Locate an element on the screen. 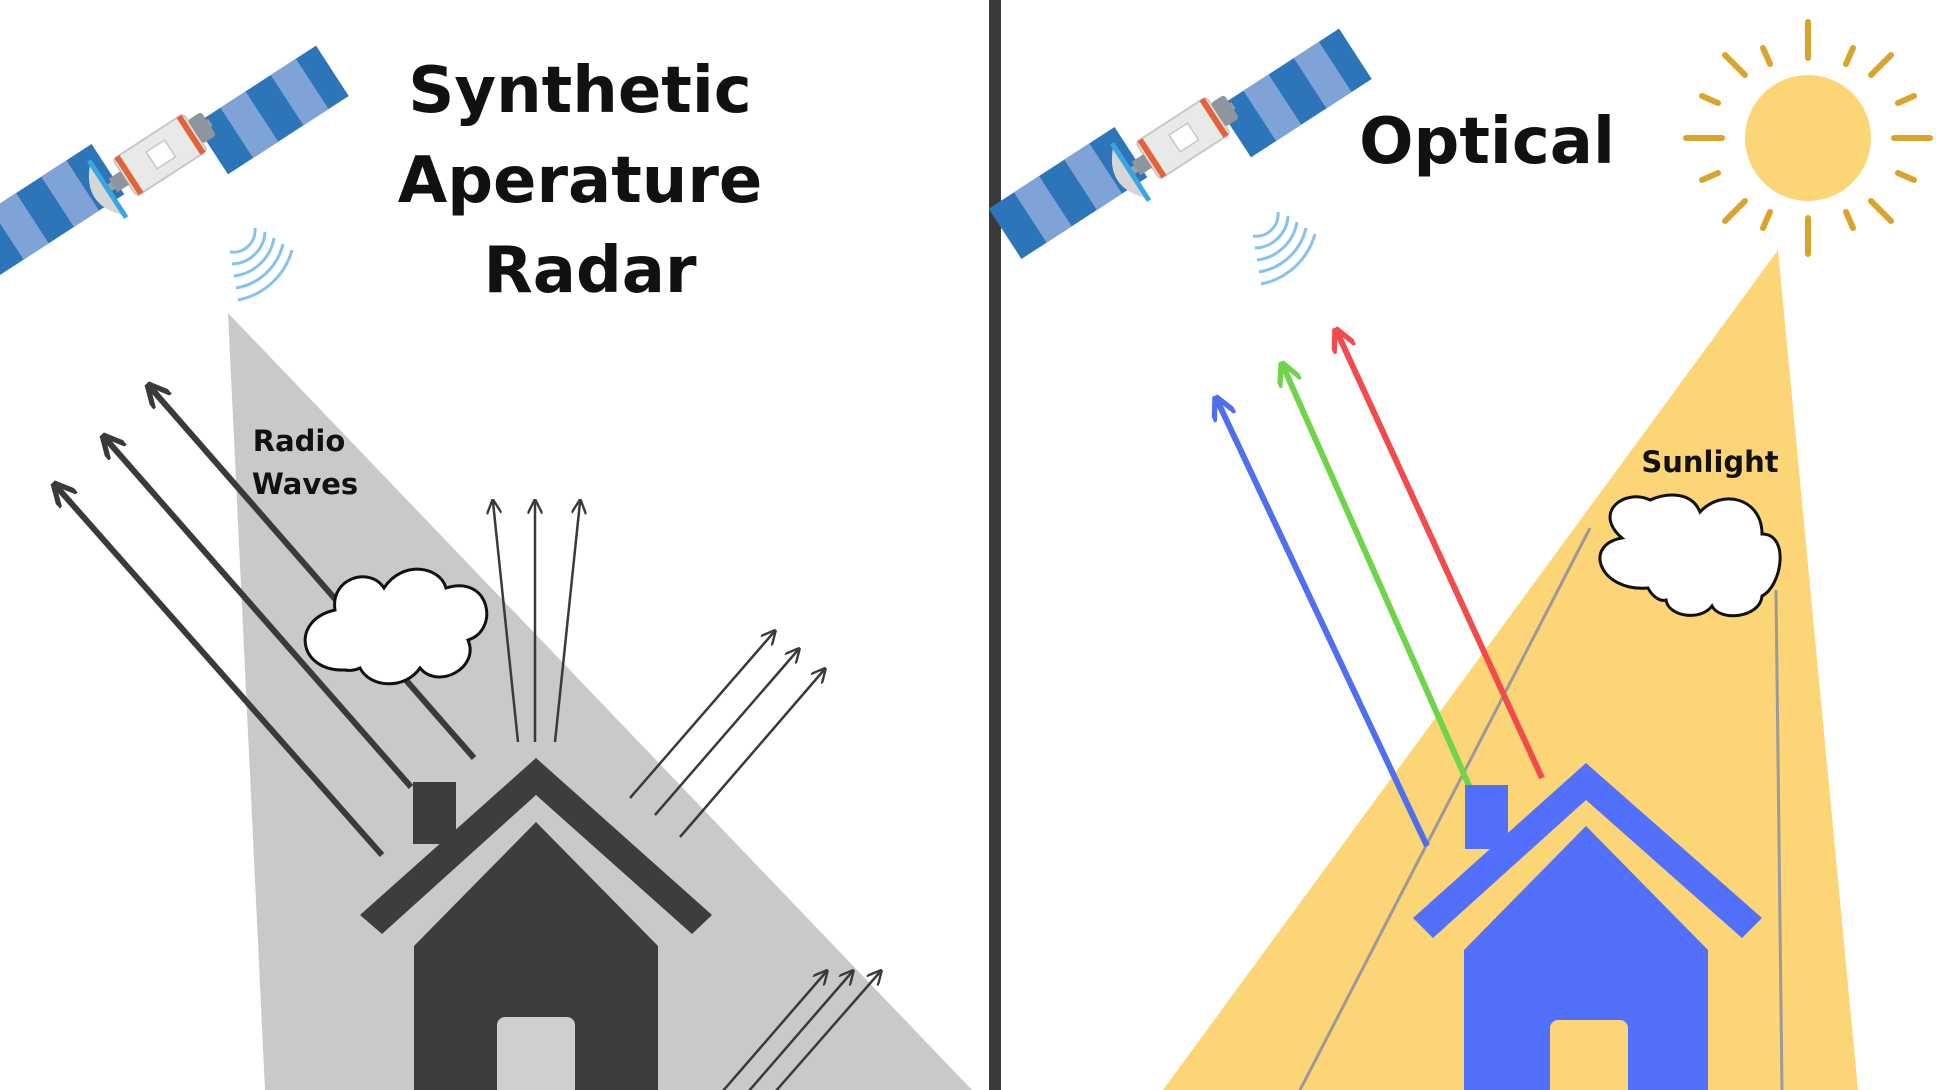 This screenshot has height=1090, width=1936. sar-title-line-1: Synthetic is located at coordinates (579, 91).